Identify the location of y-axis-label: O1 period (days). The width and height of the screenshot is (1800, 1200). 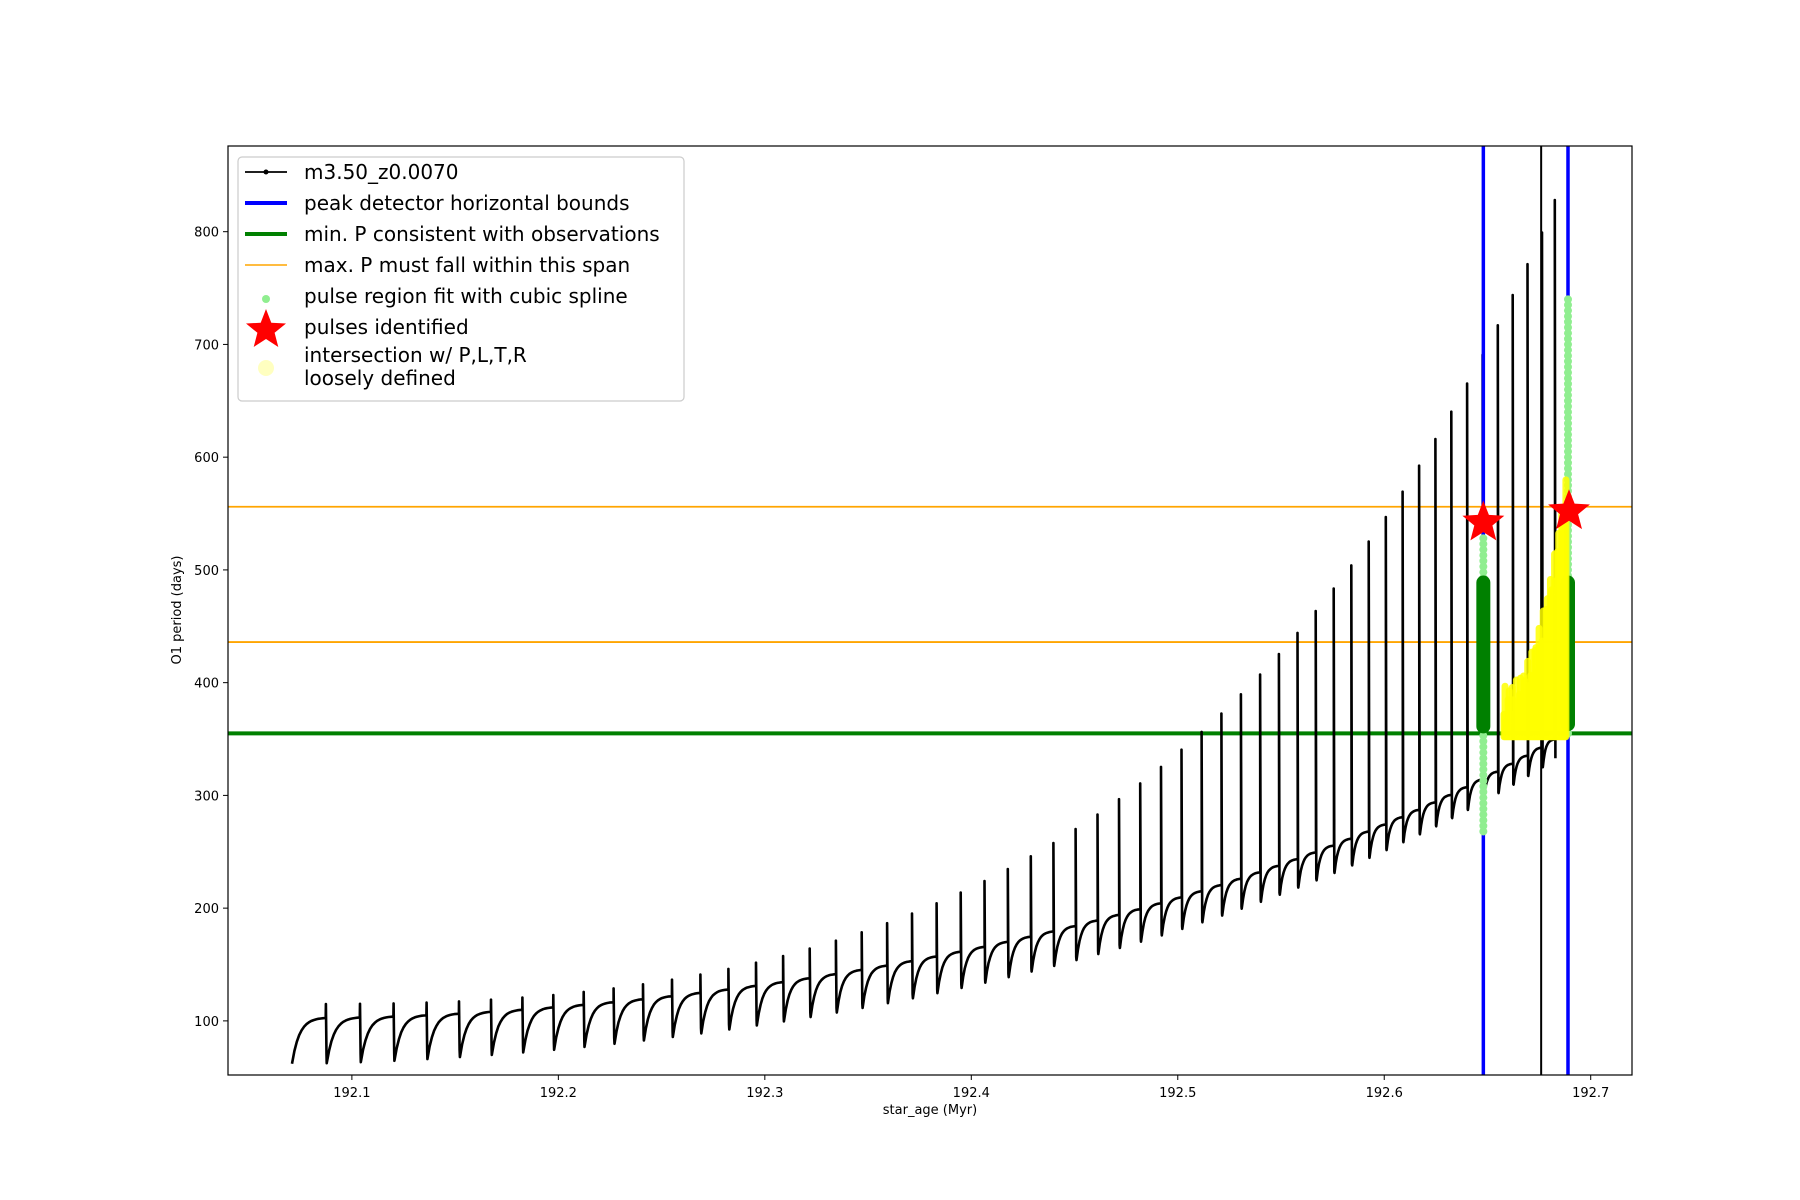
(177, 609).